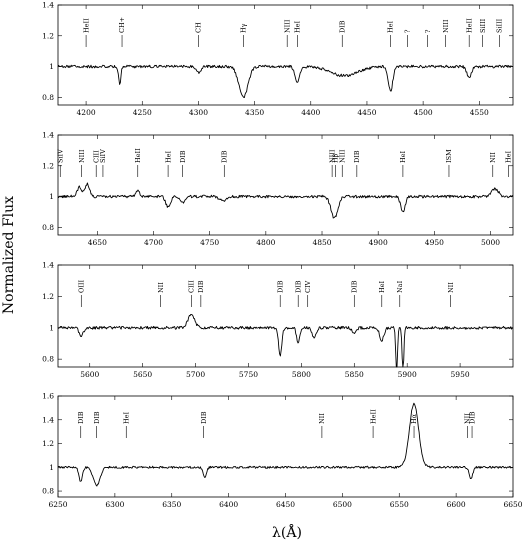 This screenshot has width=522, height=543. Describe the element at coordinates (81, 286) in the screenshot. I see `line-id-label: OIII` at that location.